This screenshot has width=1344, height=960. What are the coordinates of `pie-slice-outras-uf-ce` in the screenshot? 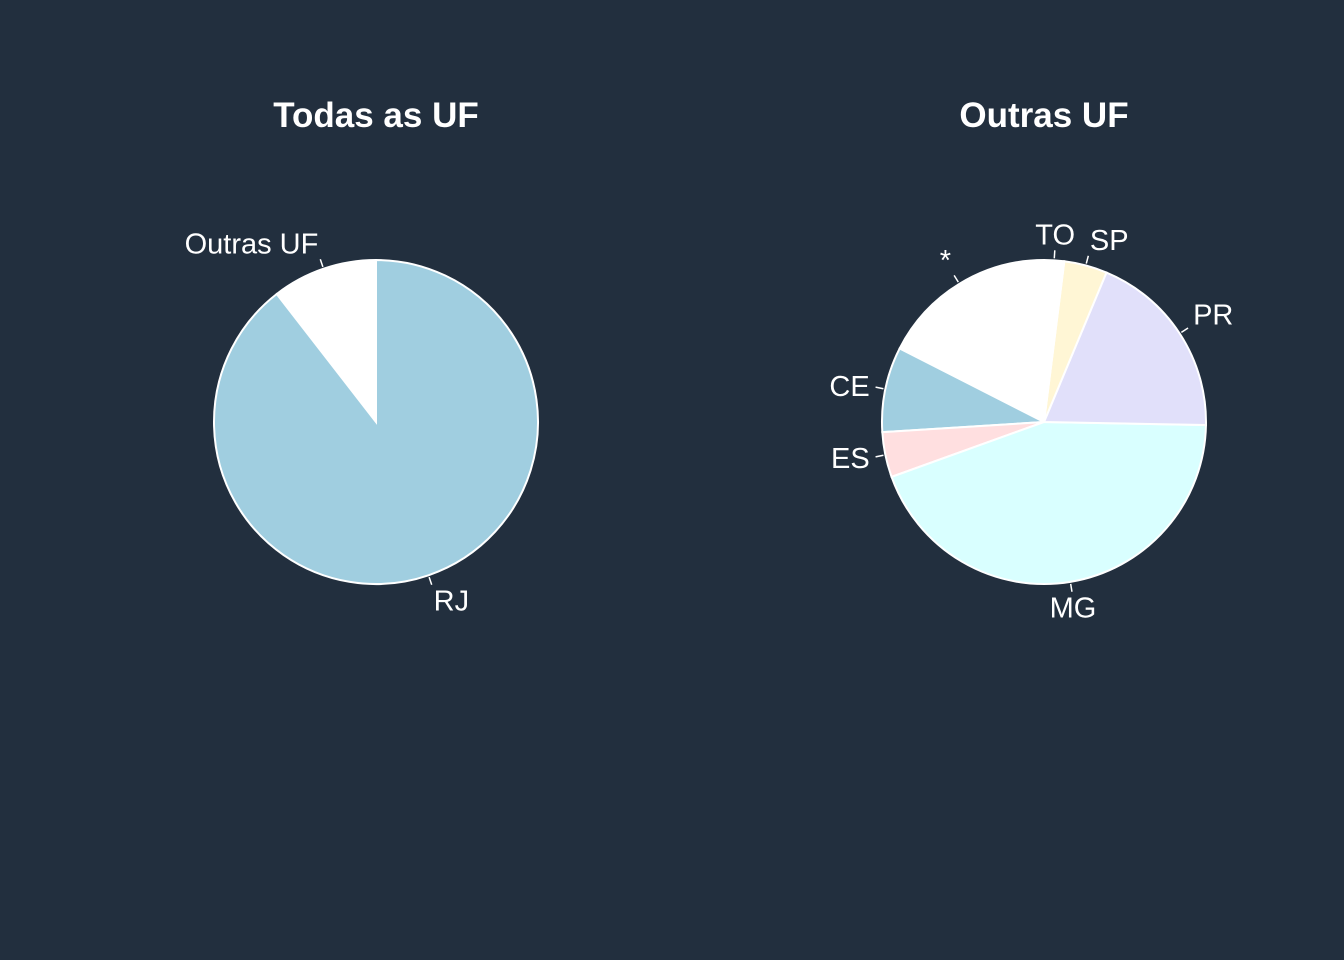 It's located at (964, 390).